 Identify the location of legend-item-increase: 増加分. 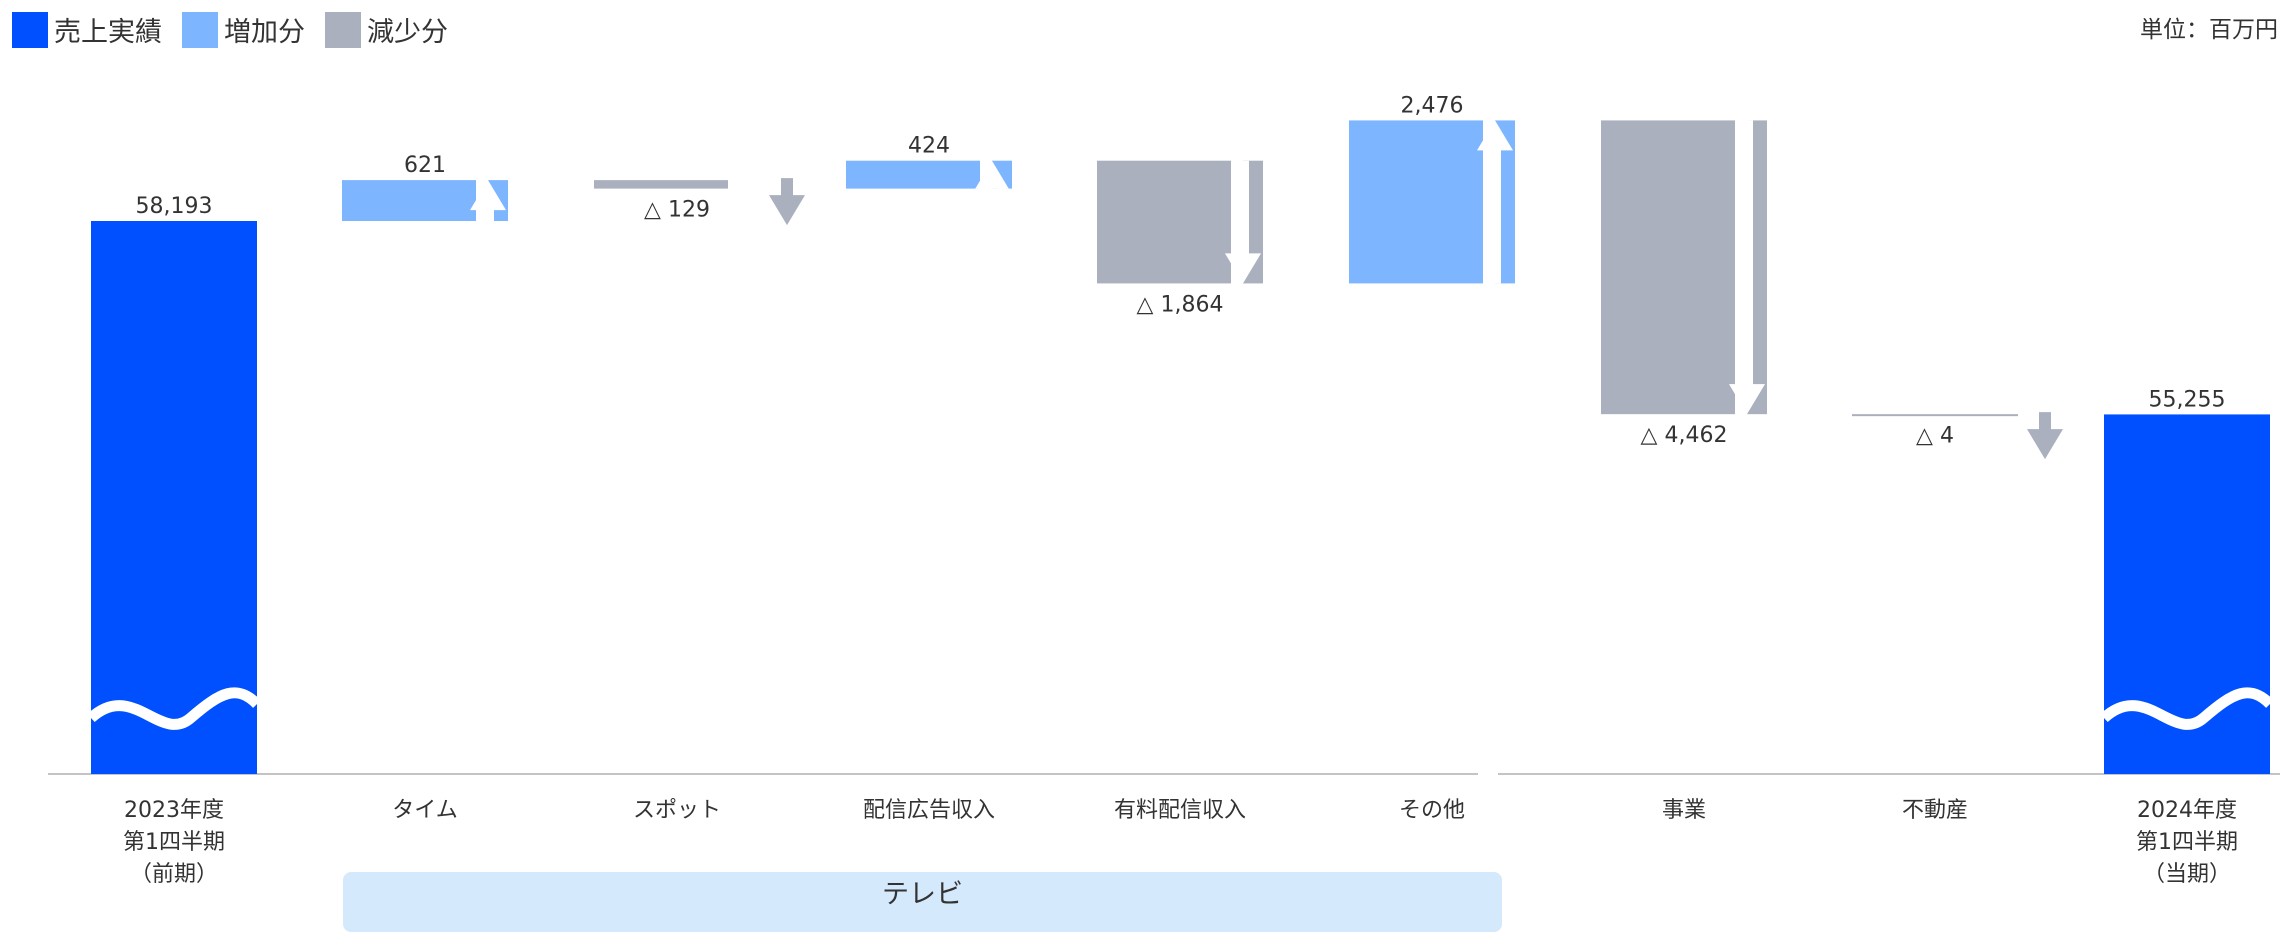
(243, 29).